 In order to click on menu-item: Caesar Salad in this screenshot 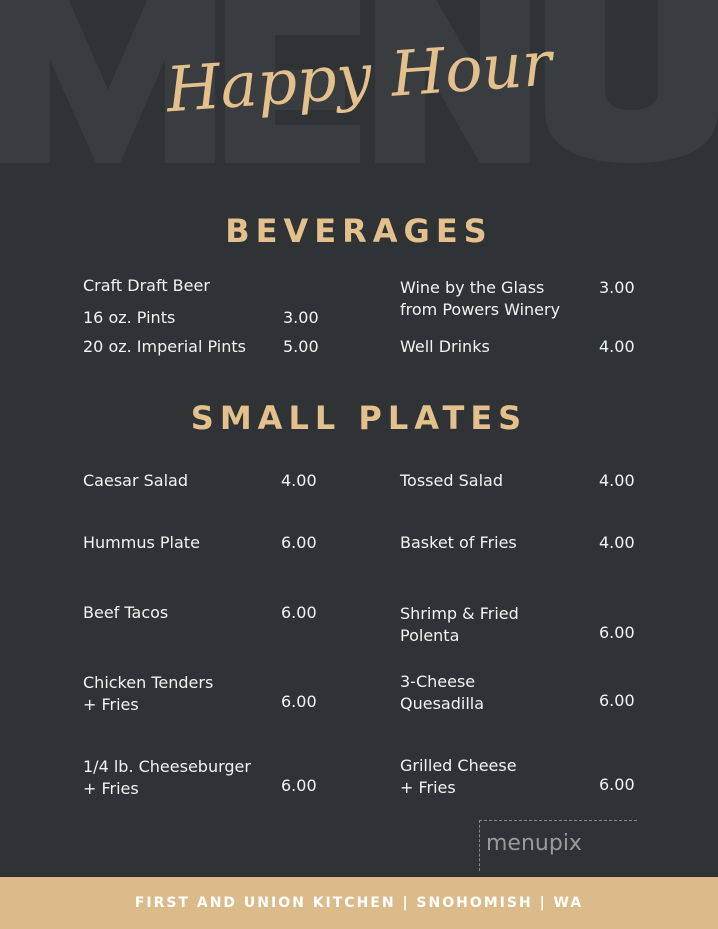, I will do `click(135, 480)`.